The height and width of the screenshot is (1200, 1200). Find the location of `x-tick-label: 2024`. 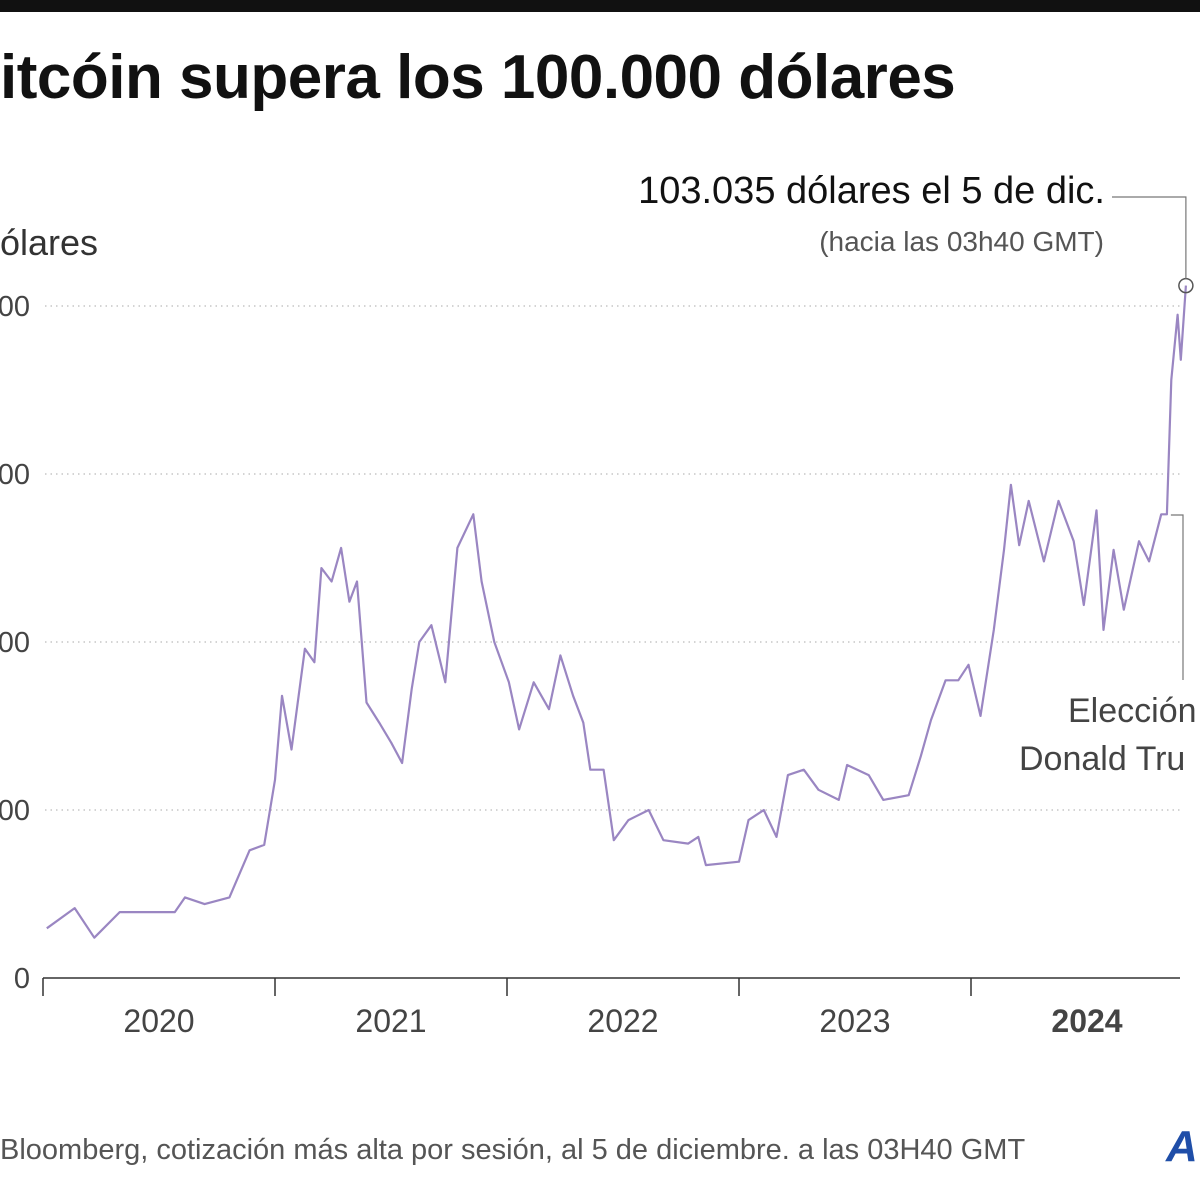

x-tick-label: 2024 is located at coordinates (1086, 1021).